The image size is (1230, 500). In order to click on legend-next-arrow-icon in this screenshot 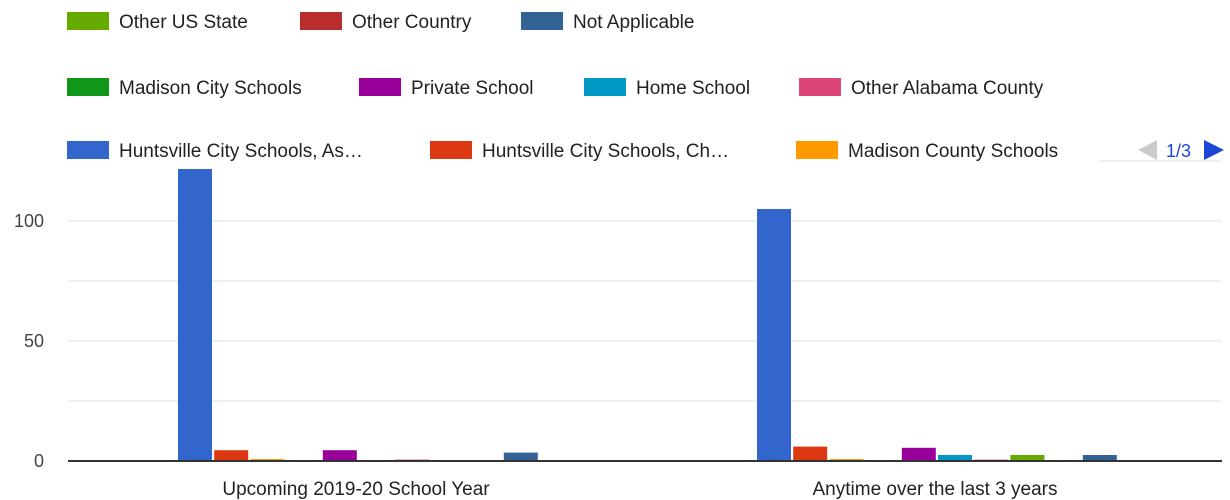, I will do `click(1214, 150)`.